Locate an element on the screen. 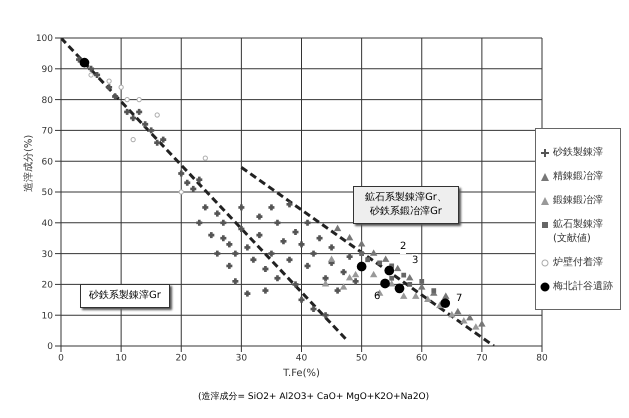 The width and height of the screenshot is (629, 418). y-tick-label: 10 is located at coordinates (48, 316).